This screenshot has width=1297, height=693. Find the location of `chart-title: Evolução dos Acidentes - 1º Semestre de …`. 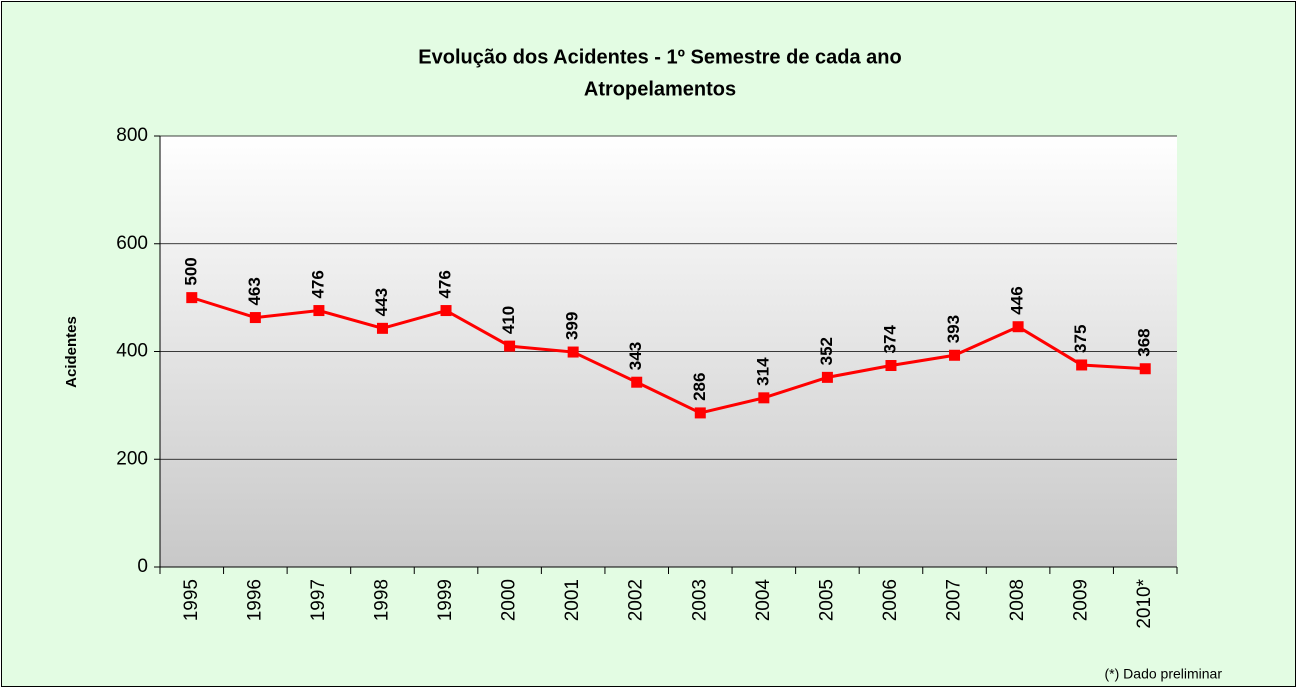

chart-title: Evolução dos Acidentes - 1º Semestre de … is located at coordinates (659, 57).